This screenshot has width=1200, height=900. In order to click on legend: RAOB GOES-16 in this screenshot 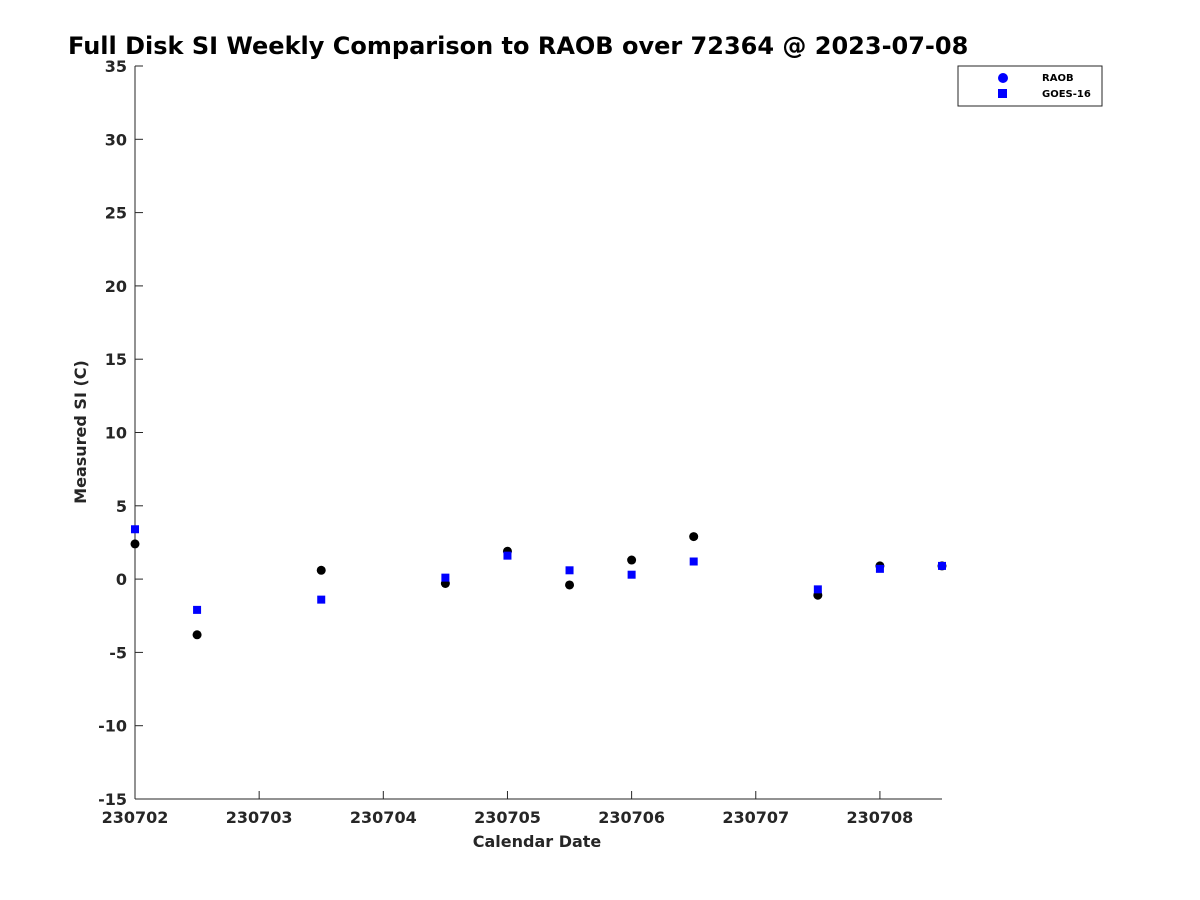, I will do `click(1030, 86)`.